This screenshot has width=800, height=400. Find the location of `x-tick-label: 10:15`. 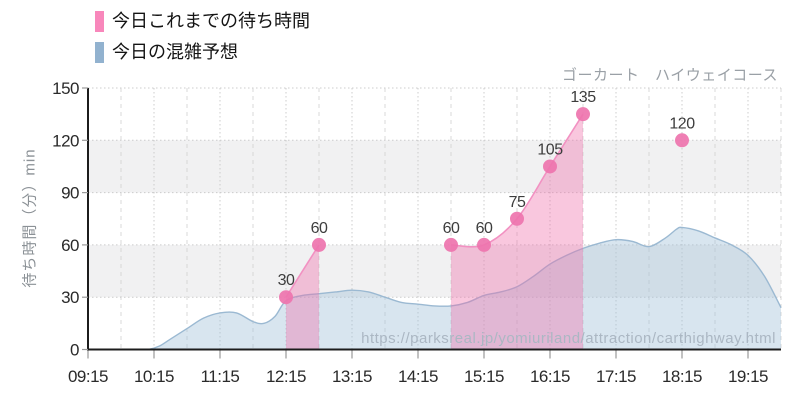

x-tick-label: 10:15 is located at coordinates (154, 376).